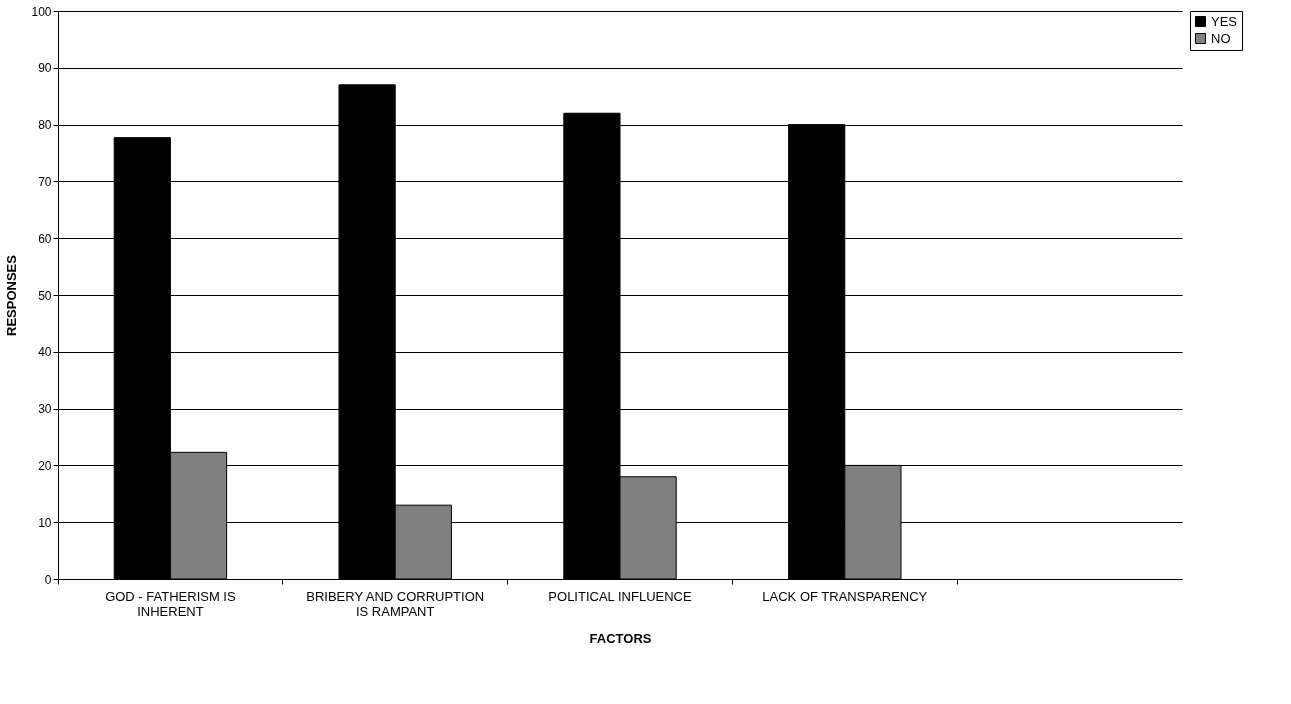 The height and width of the screenshot is (704, 1291). Describe the element at coordinates (45, 352) in the screenshot. I see `y-tick-label: 40` at that location.